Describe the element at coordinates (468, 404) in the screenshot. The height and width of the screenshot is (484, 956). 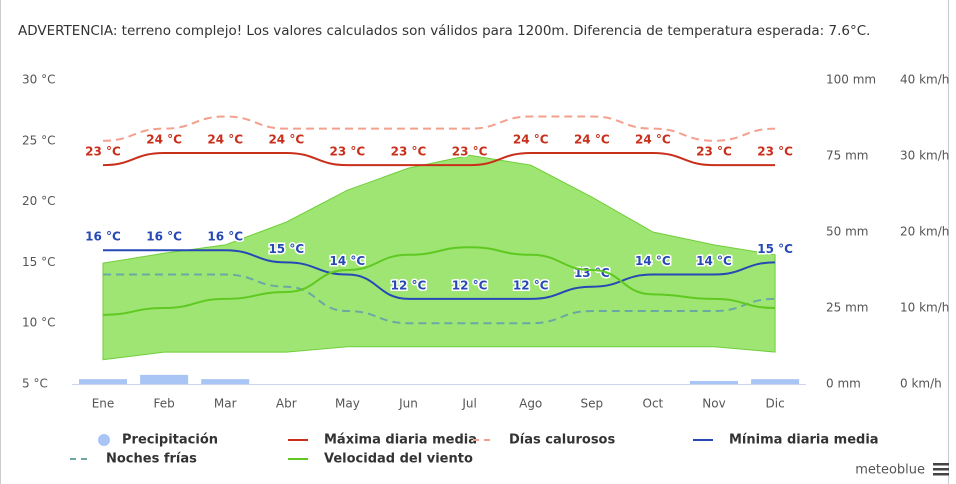
I see `x-tick-label: Jul` at that location.